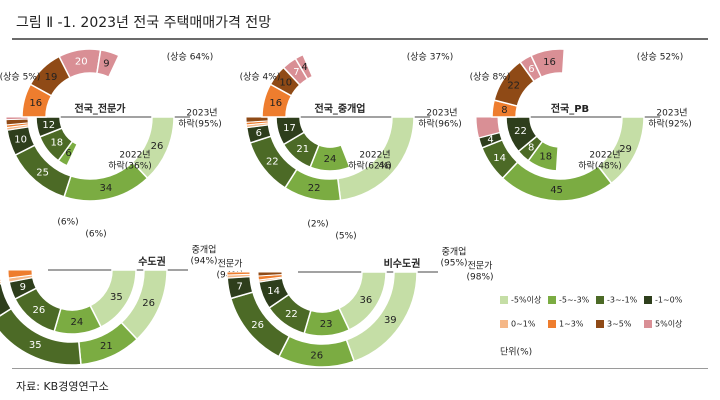 Image resolution: width=720 pixels, height=400 pixels. What do you see at coordinates (574, 300) in the screenshot?
I see `legend-label: -5~-3%` at bounding box center [574, 300].